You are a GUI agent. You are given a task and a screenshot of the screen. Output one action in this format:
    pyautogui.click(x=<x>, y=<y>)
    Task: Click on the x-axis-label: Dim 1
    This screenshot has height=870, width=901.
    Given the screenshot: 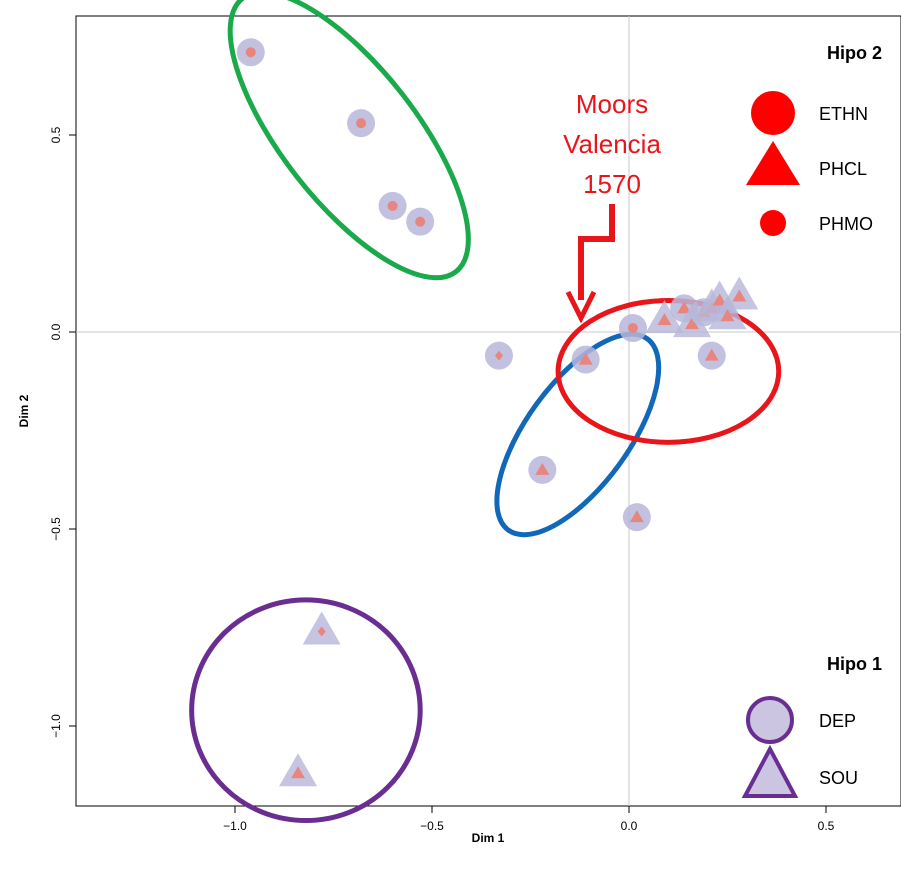 What is the action you would take?
    pyautogui.click(x=488, y=838)
    